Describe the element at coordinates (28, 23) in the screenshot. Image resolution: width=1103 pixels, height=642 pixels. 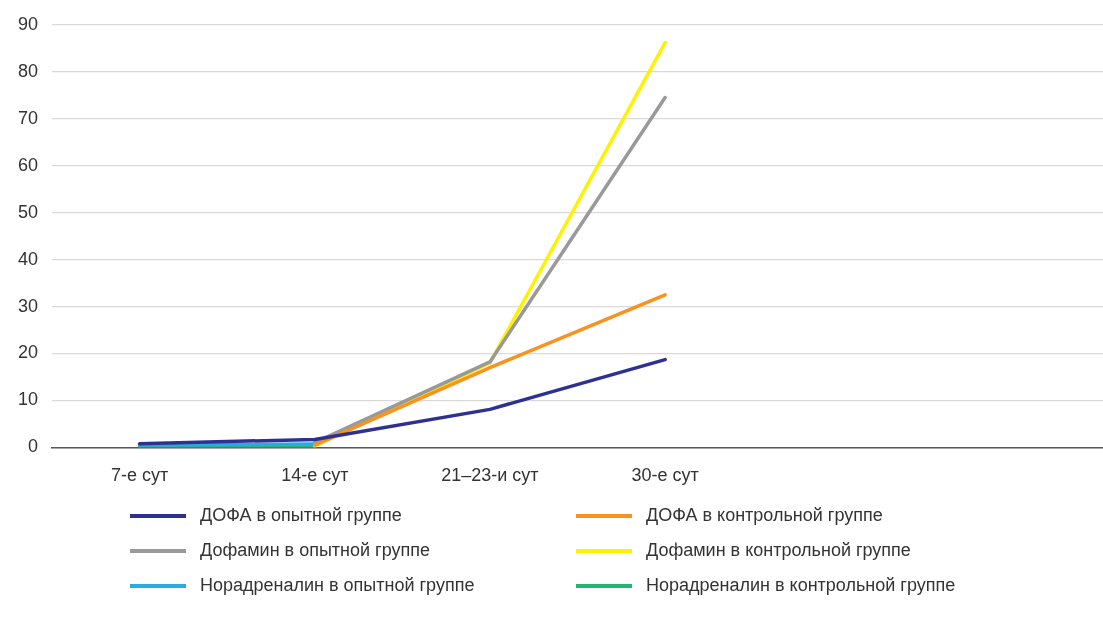
I see `y-tick-label: 90` at that location.